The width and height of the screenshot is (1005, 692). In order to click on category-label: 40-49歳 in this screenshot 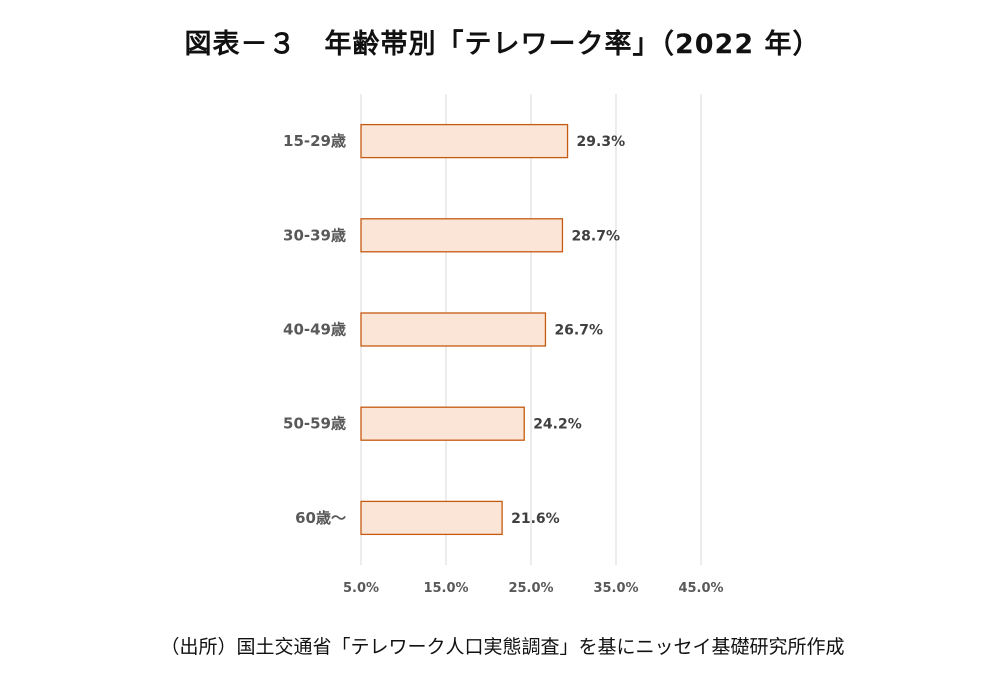, I will do `click(314, 330)`.